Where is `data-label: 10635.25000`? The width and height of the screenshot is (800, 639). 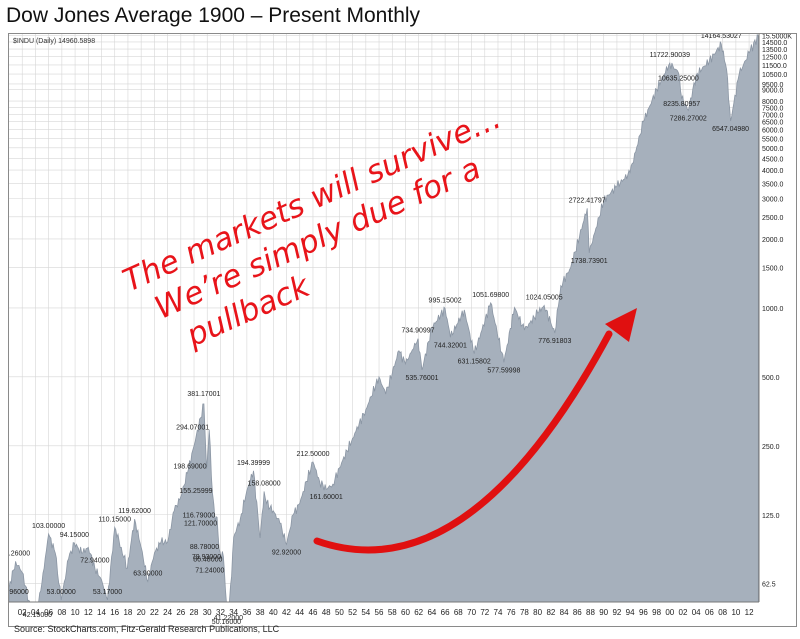
data-label: 10635.25000 is located at coordinates (678, 79).